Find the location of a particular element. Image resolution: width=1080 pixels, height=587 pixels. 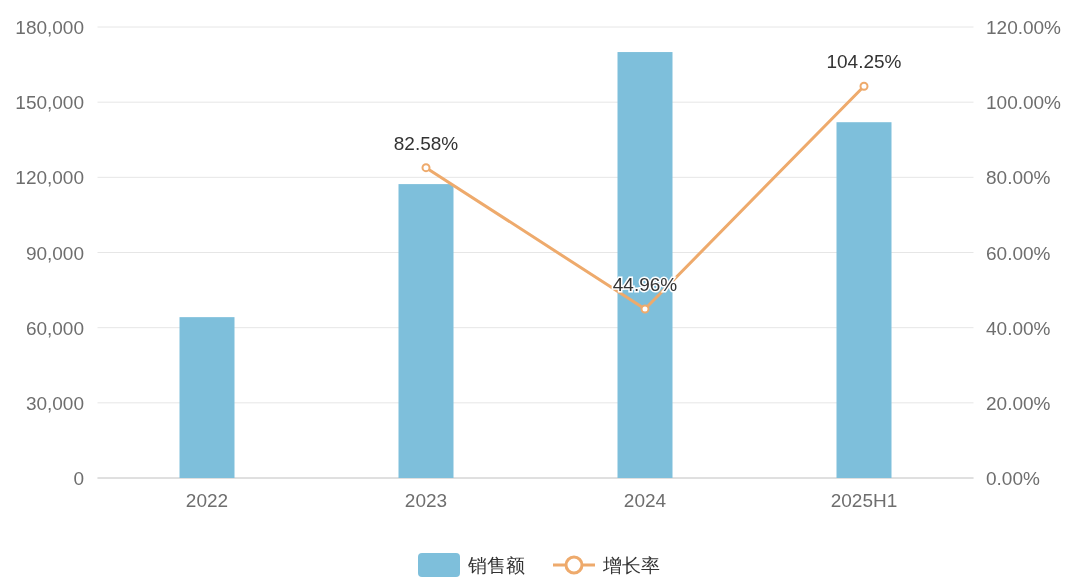

x-tick-label: 2025H1 is located at coordinates (864, 500).